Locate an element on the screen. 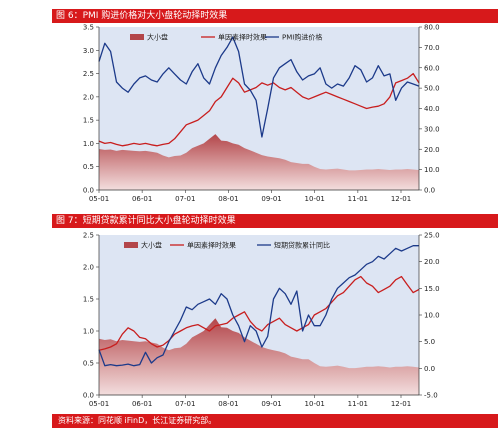 The image size is (499, 435). source-note: 资料来源：同花顺 iFinD，长江证券研究部。 is located at coordinates (275, 421).